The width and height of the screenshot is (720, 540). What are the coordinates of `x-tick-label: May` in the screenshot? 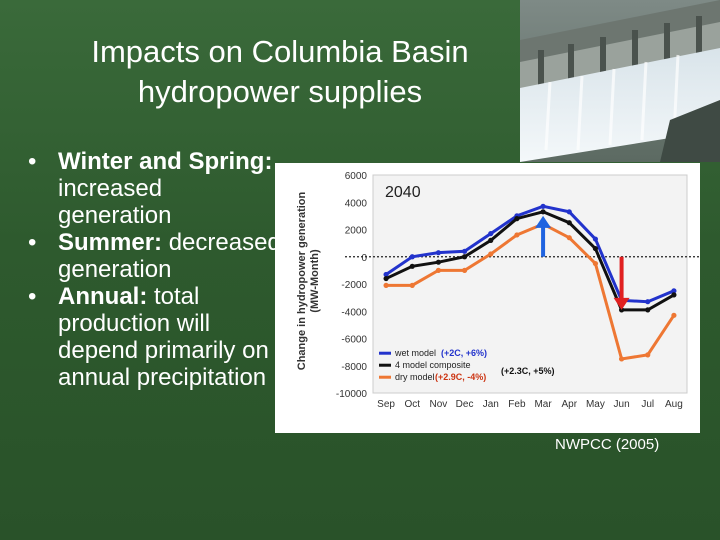 It's located at (595, 404).